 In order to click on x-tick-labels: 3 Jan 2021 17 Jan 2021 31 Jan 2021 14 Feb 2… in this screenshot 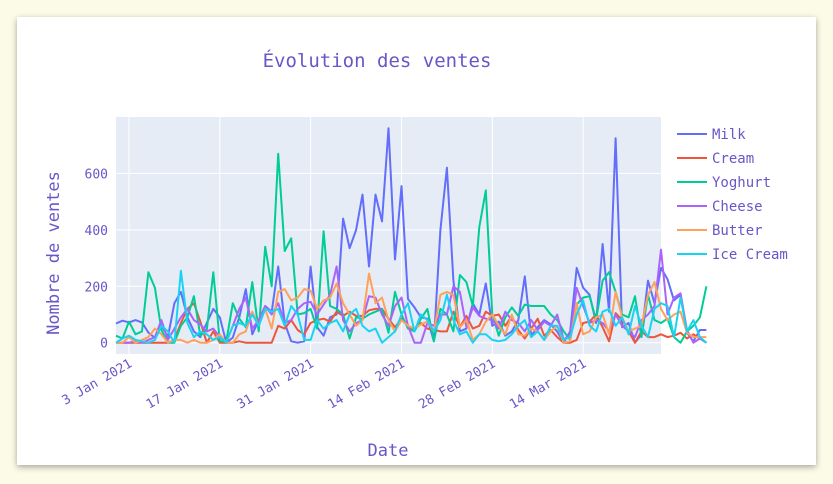, I will do `click(324, 384)`.